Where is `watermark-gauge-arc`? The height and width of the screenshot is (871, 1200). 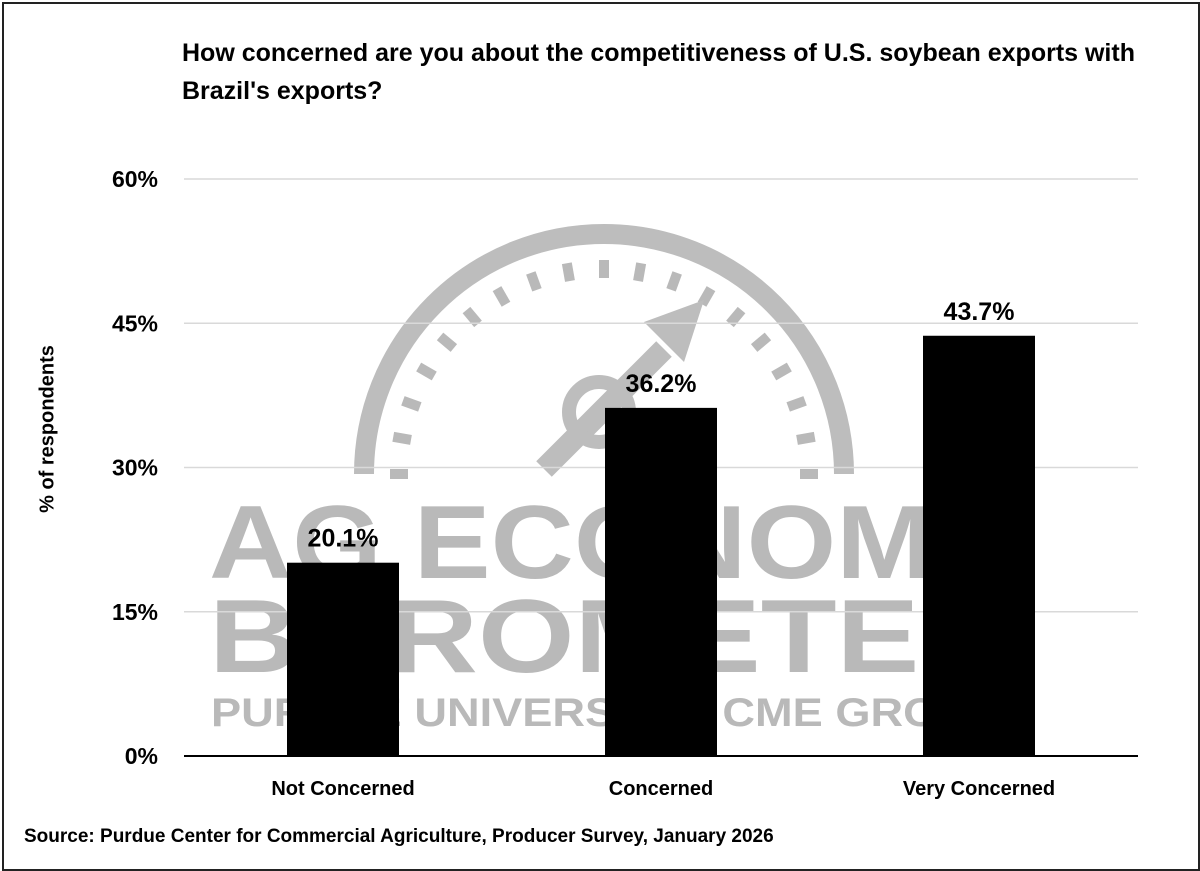
watermark-gauge-arc is located at coordinates (604, 349).